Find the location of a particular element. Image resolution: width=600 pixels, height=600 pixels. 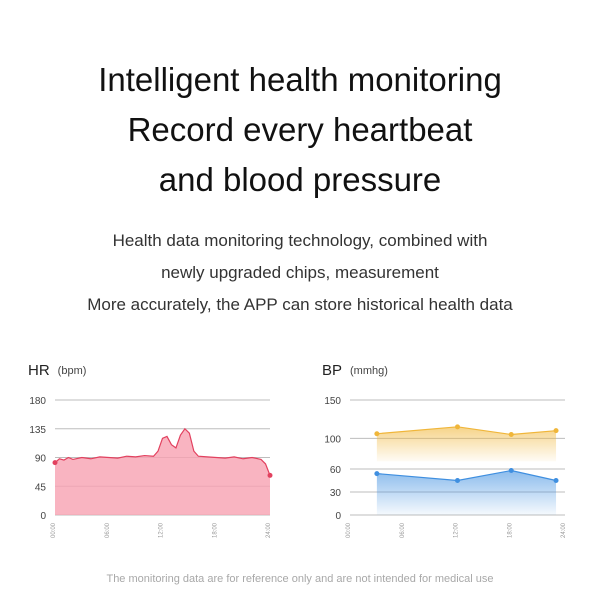

bp-title-text: BP is located at coordinates (332, 370).